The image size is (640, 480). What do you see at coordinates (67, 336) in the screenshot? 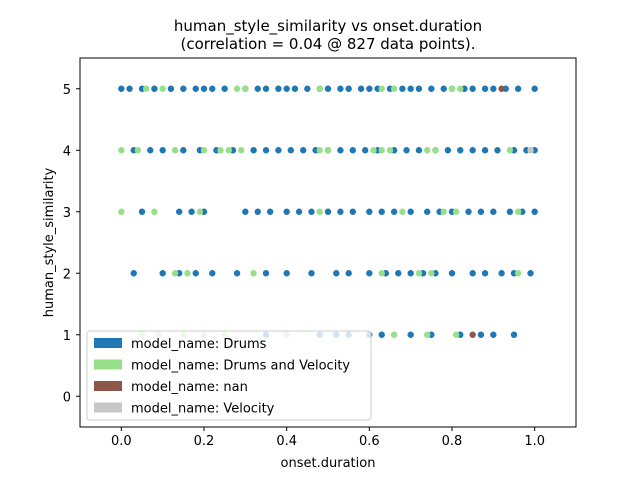
I see `y-tick-label: 1` at bounding box center [67, 336].